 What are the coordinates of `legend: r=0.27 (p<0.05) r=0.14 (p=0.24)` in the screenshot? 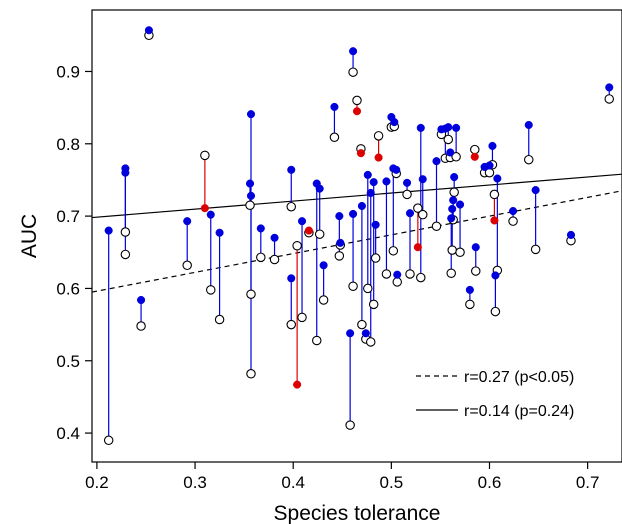 It's located at (495, 394).